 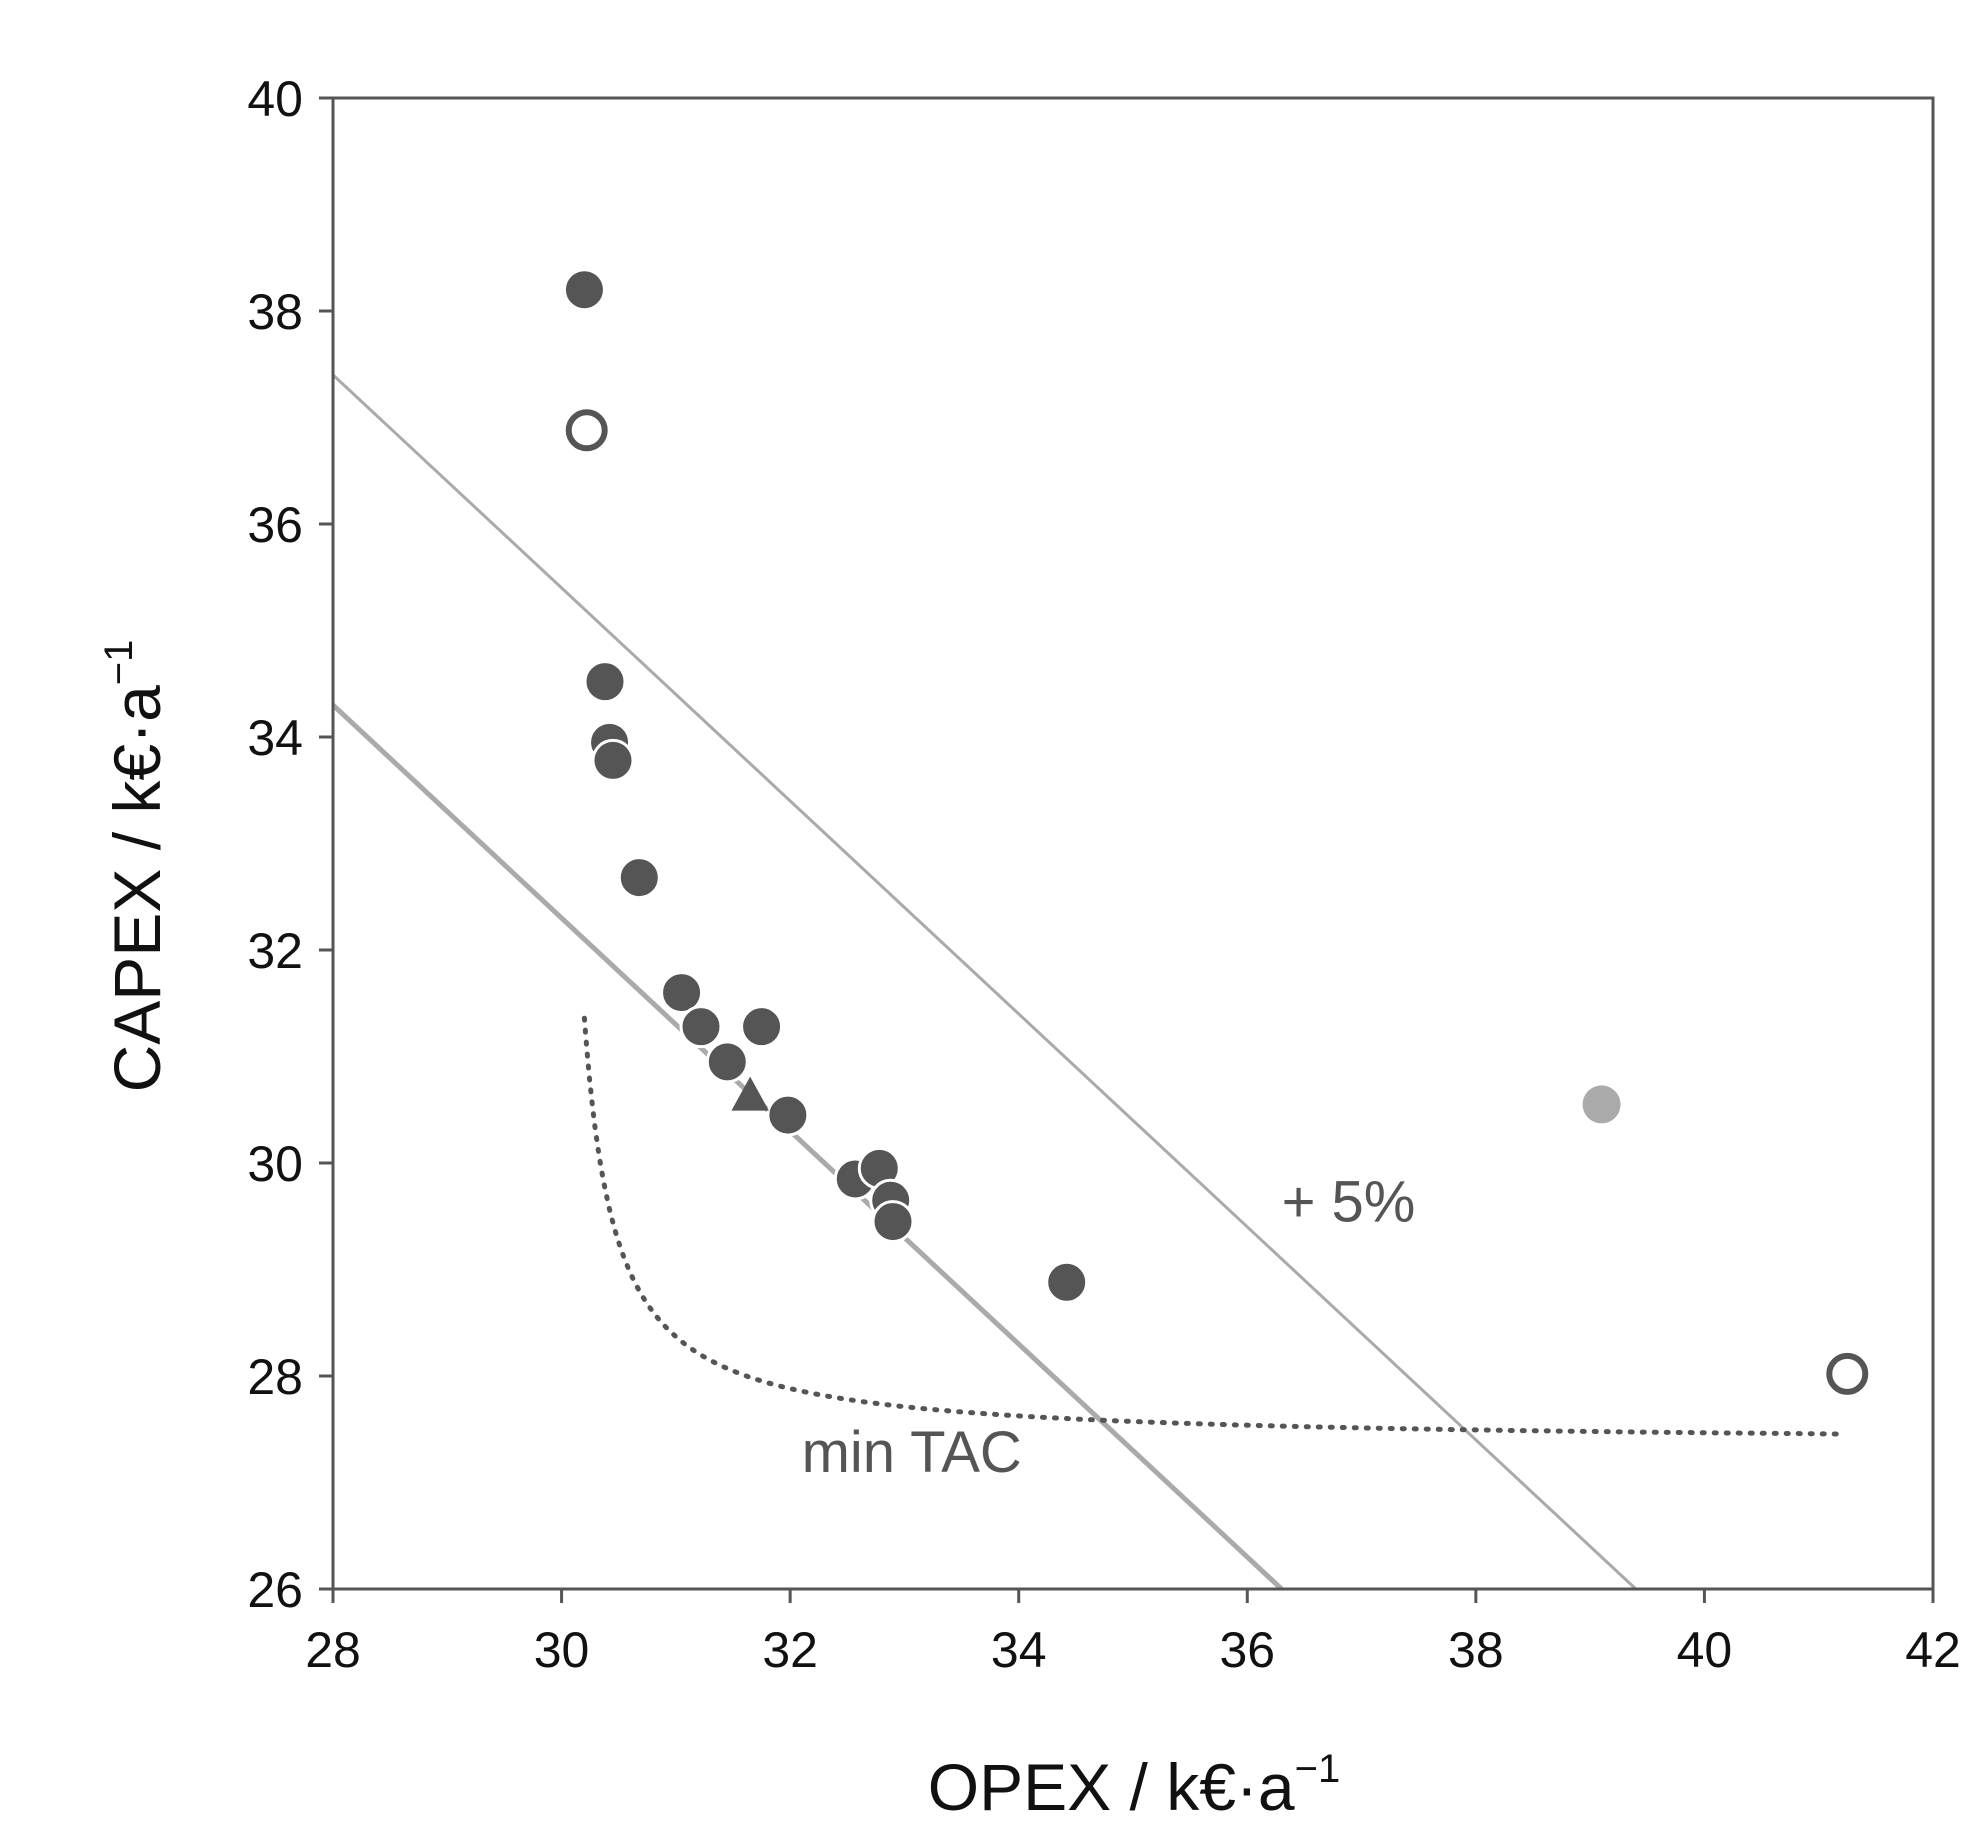 What do you see at coordinates (275, 1377) in the screenshot?
I see `y-tick-label: 28` at bounding box center [275, 1377].